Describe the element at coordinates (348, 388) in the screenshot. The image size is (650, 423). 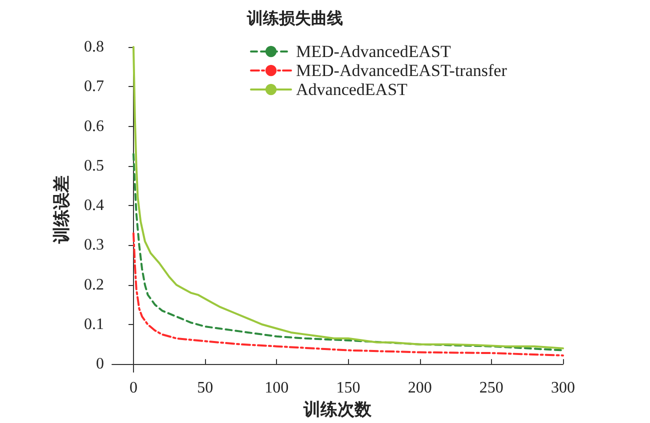
I see `x-tick-label: 150` at that location.